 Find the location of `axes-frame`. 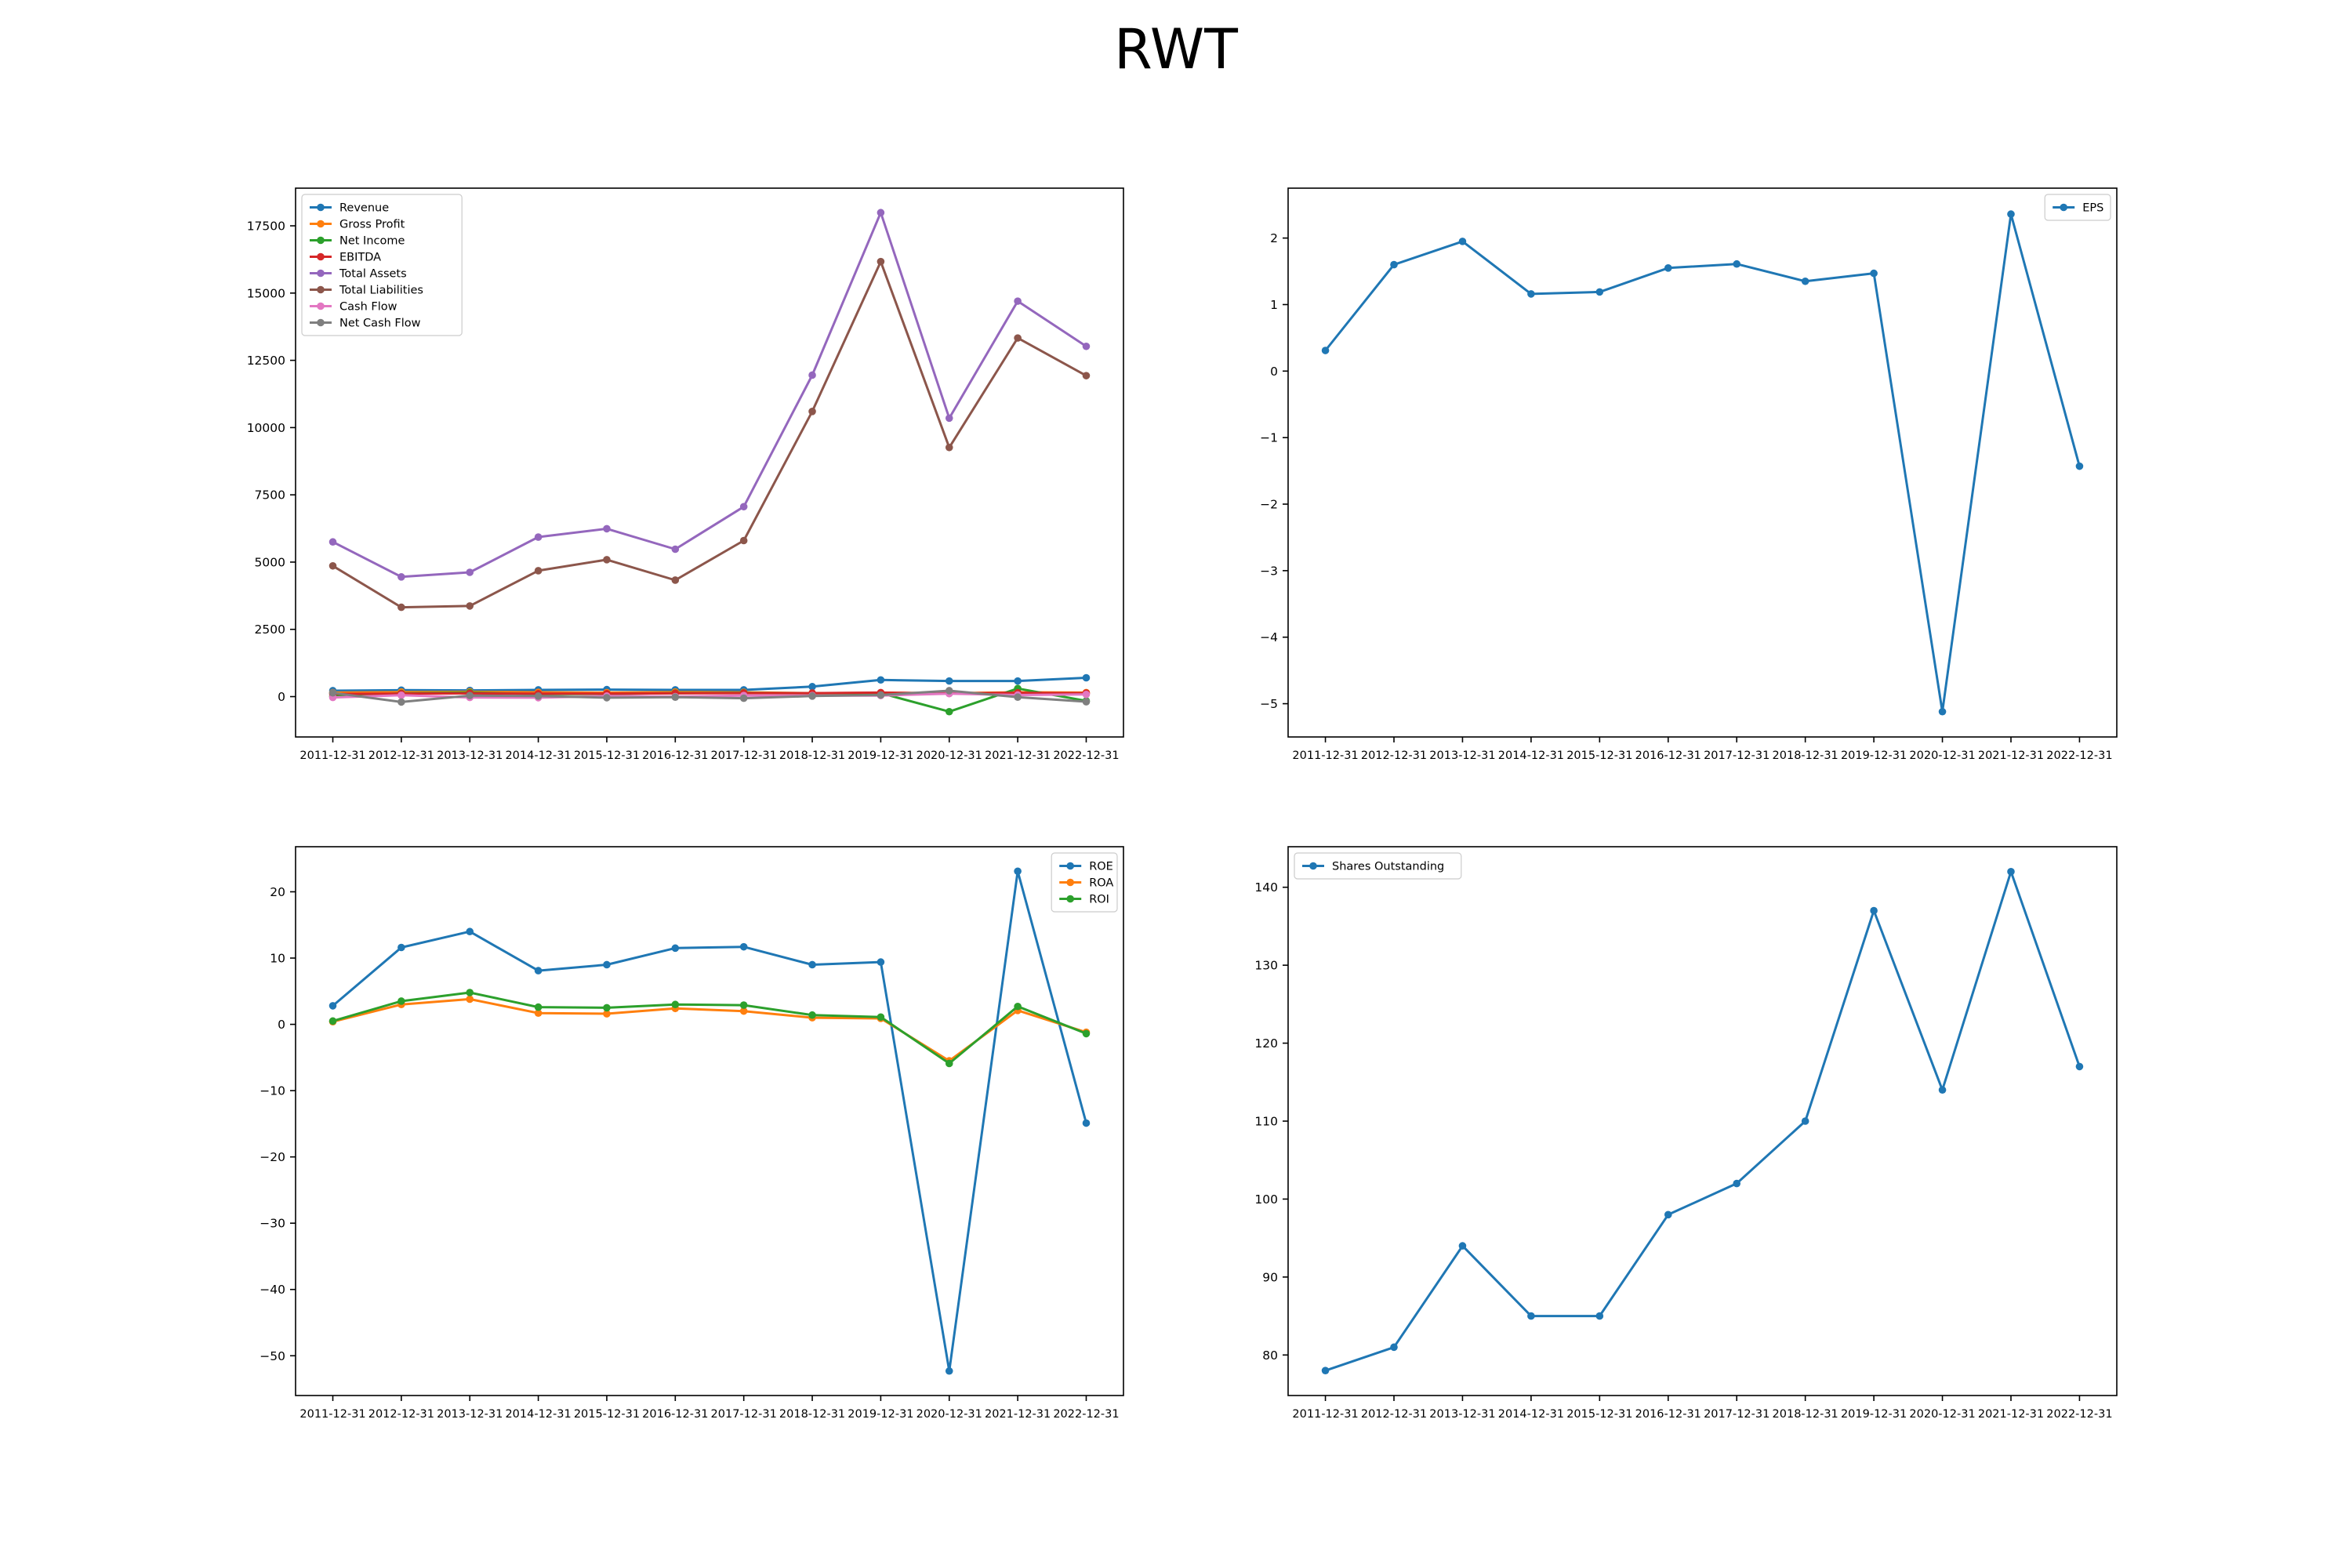

axes-frame is located at coordinates (709, 1121).